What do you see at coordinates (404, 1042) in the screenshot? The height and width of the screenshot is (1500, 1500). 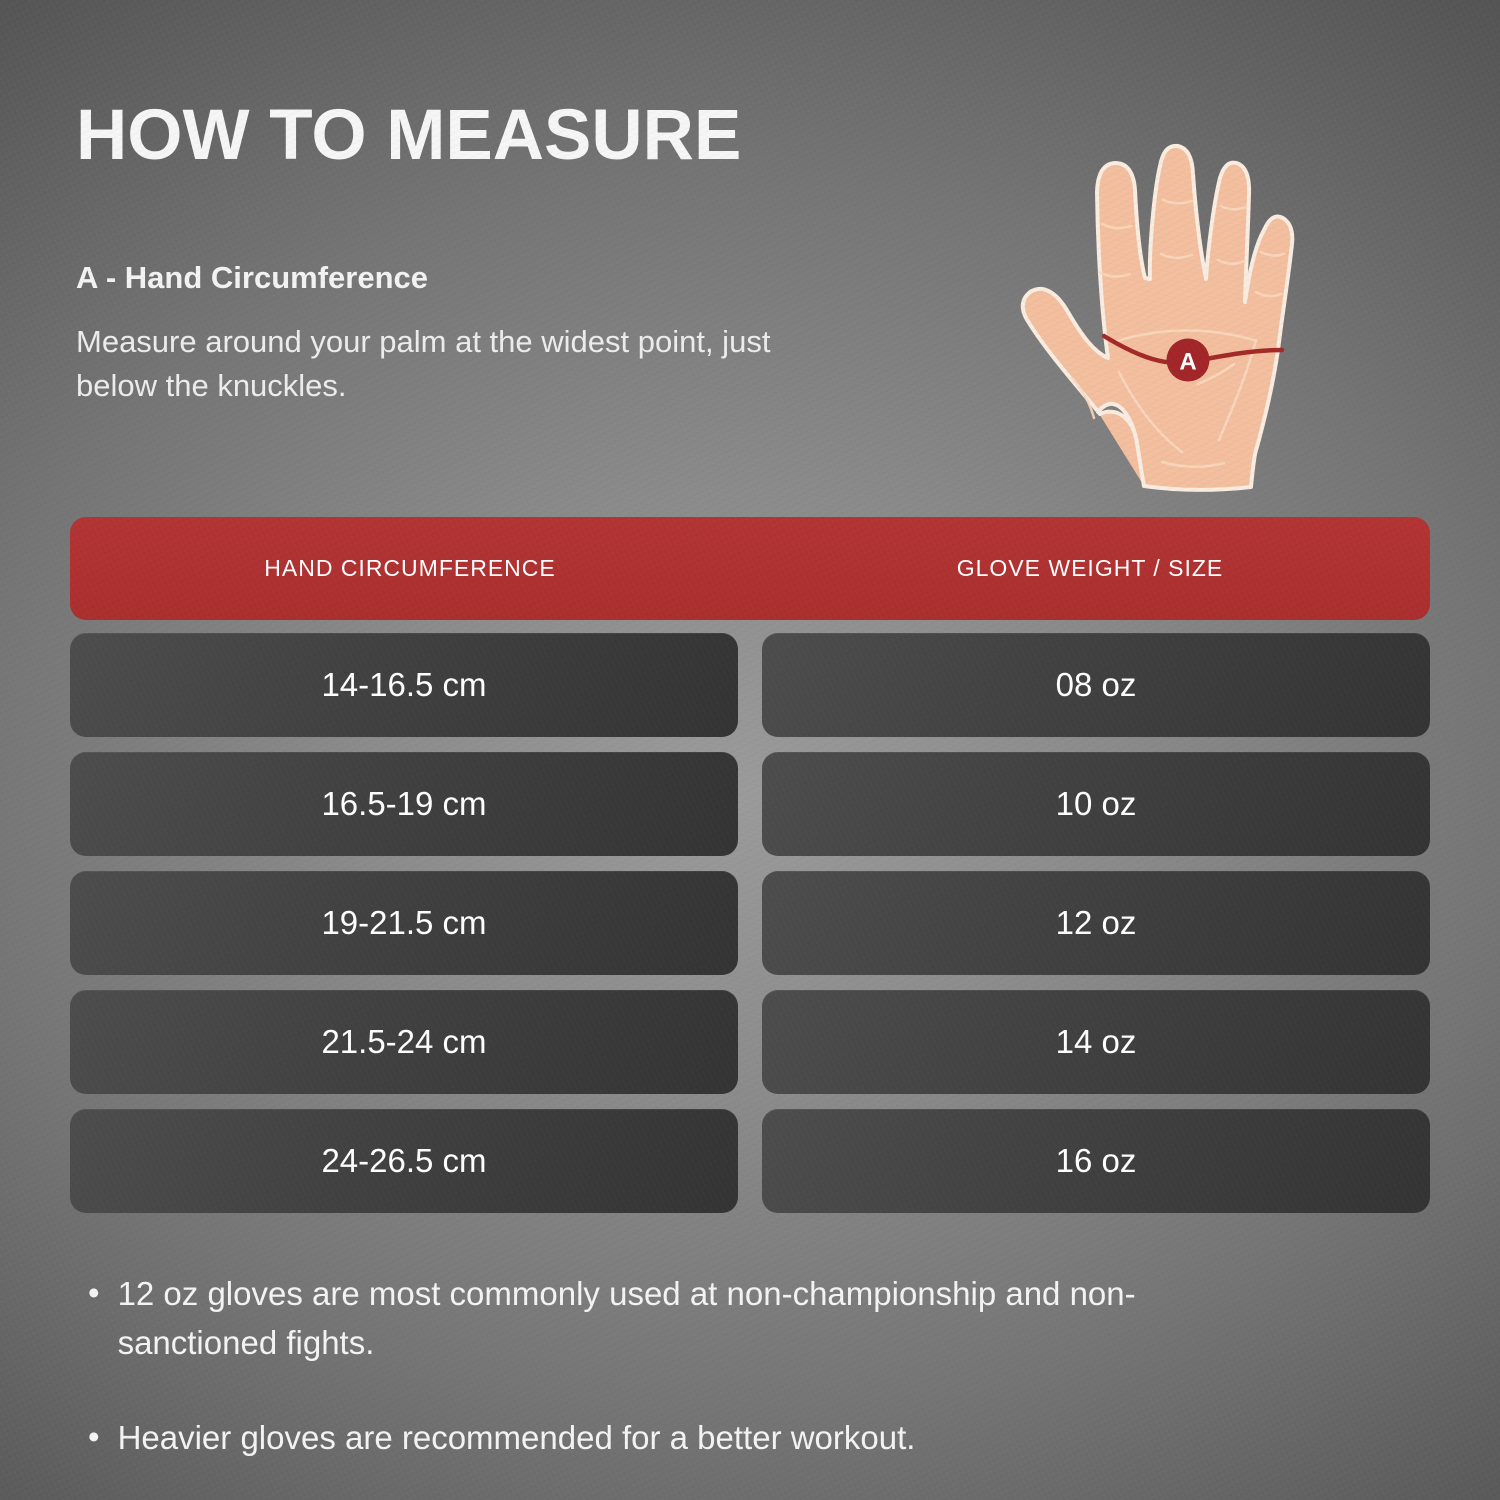 I see `cell-hand-circumference: 21.5-24 cm` at bounding box center [404, 1042].